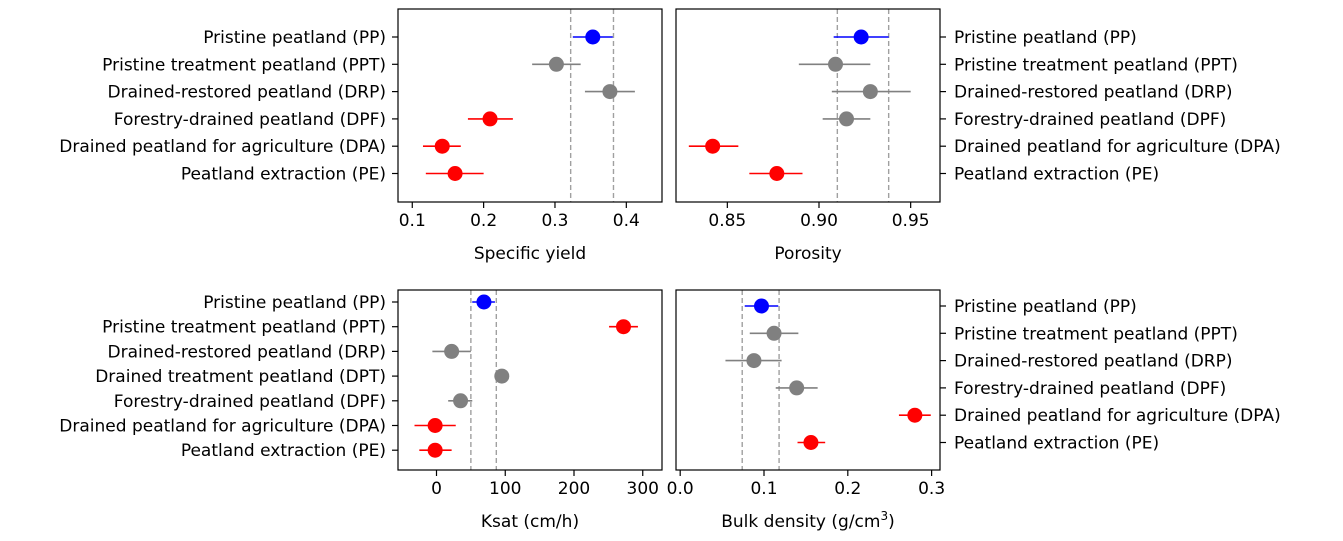 The height and width of the screenshot is (541, 1343). I want to click on x-tick-label: 0, so click(436, 489).